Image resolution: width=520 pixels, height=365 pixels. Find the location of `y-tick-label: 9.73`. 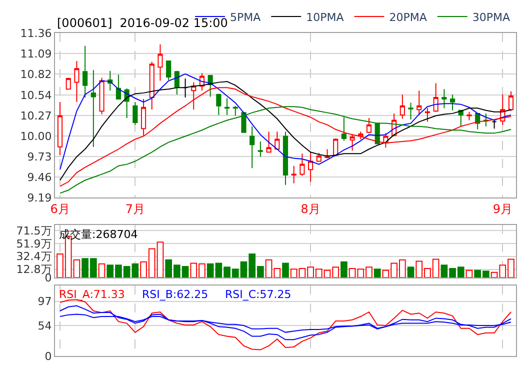

y-tick-label: 9.73 is located at coordinates (39, 157).